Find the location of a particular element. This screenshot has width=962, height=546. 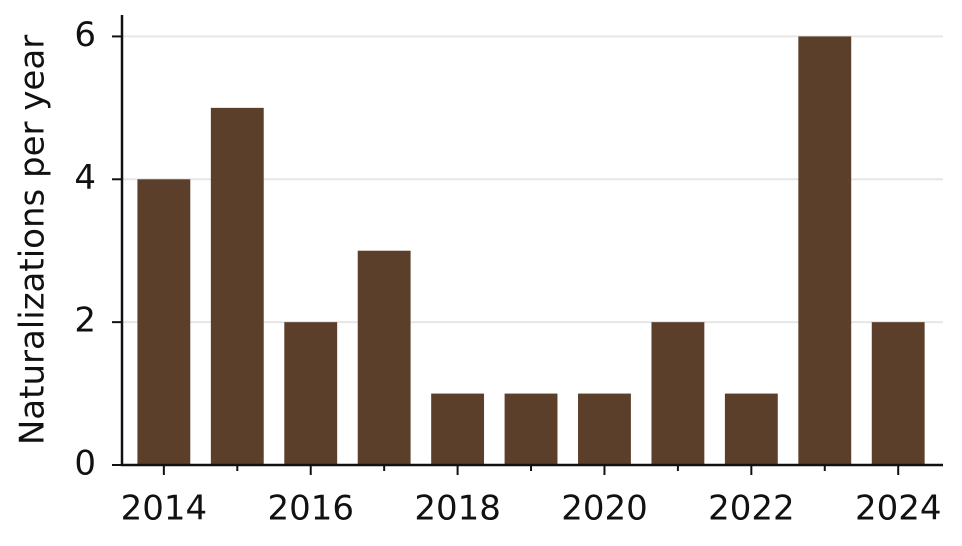

y-tick-label: 0 is located at coordinates (85, 464).